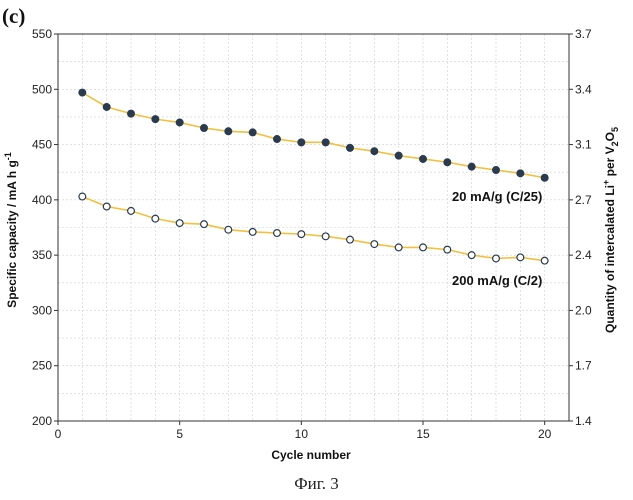 The width and height of the screenshot is (633, 500). I want to click on y2-tick-label: 1.7, so click(583, 366).